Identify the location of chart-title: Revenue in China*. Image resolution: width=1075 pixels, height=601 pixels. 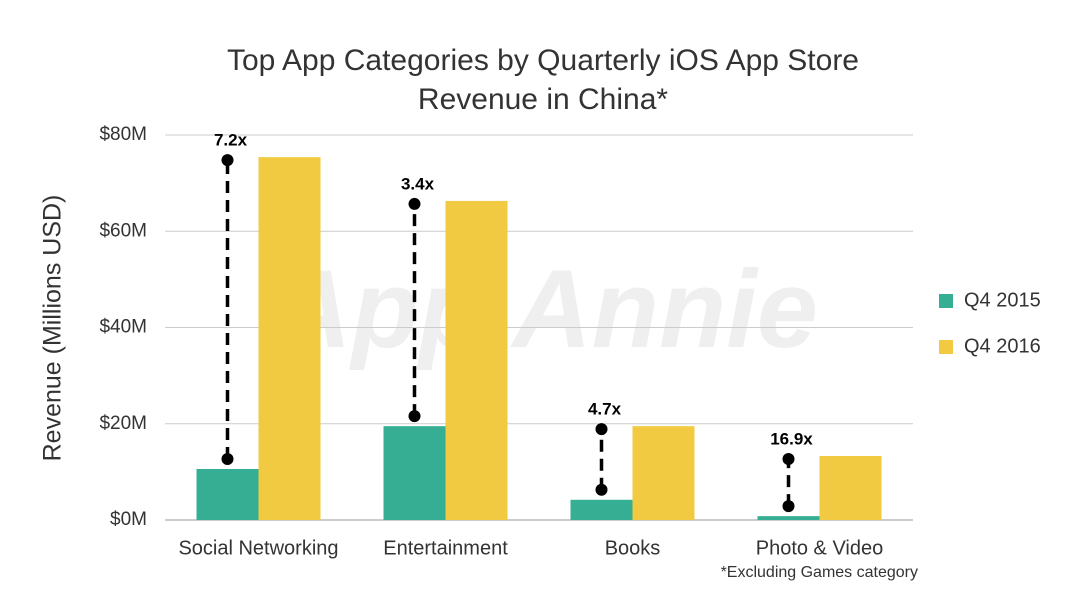
(543, 99).